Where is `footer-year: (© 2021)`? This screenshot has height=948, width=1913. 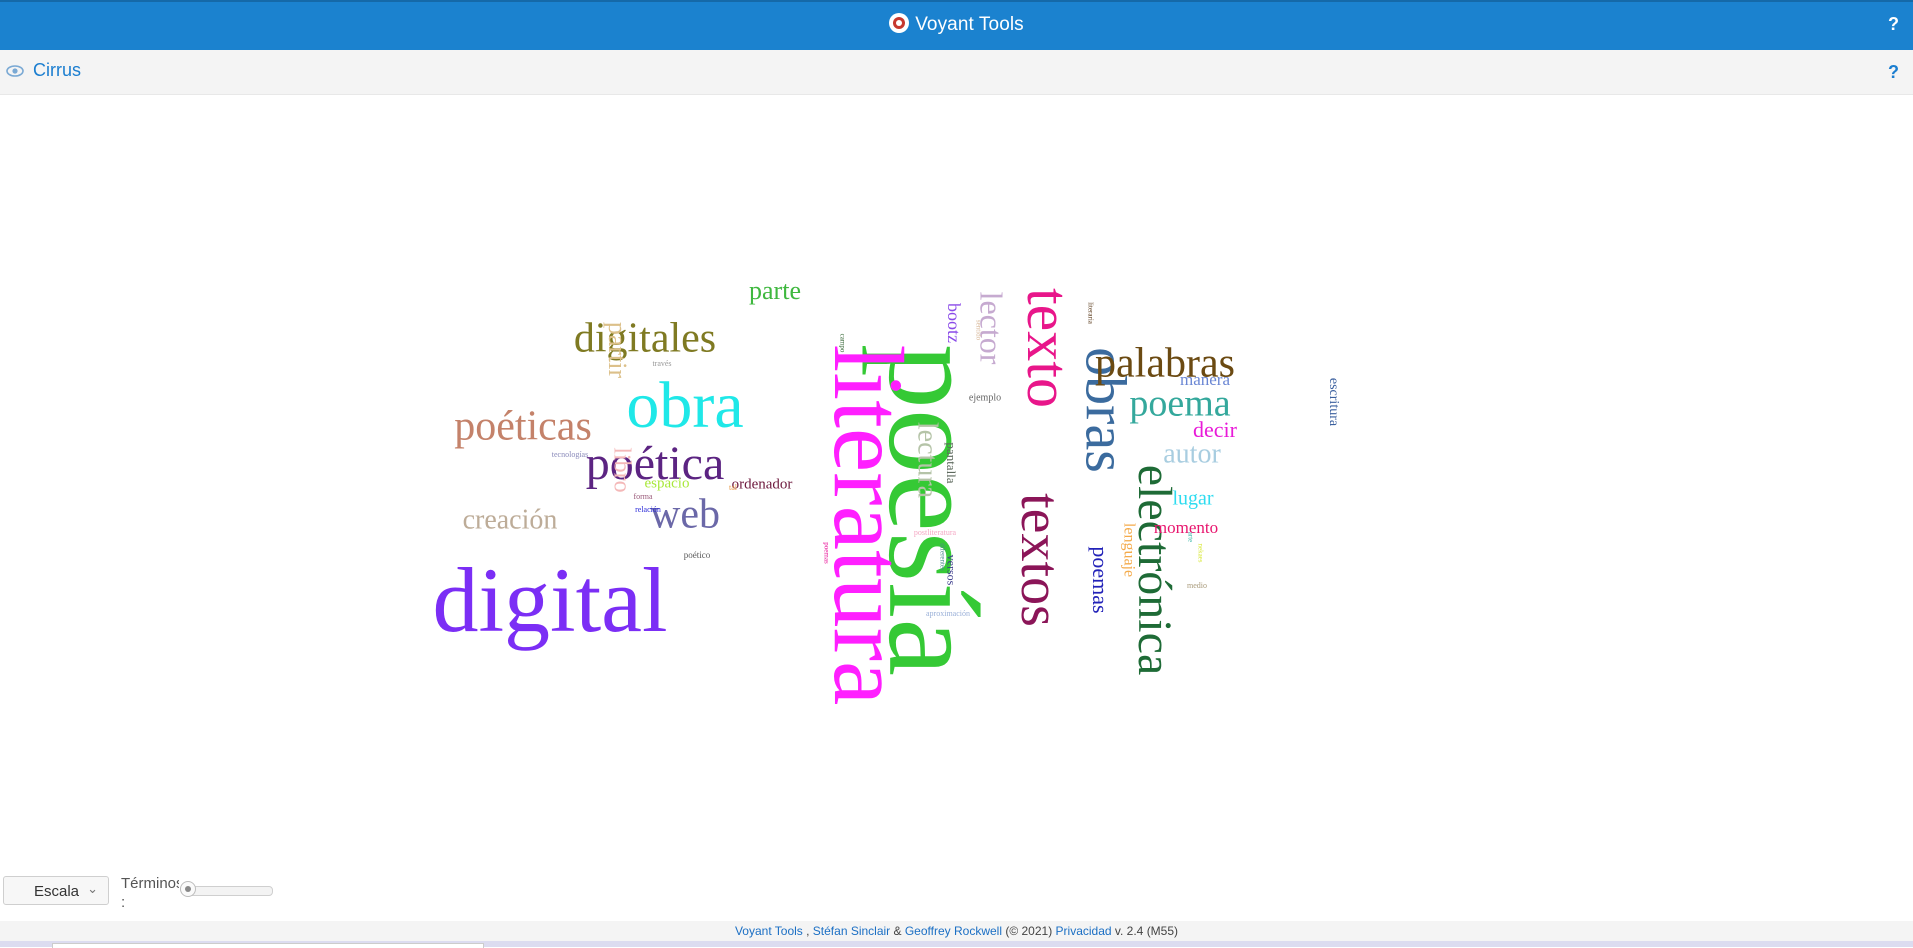
footer-year: (© 2021) is located at coordinates (1029, 931).